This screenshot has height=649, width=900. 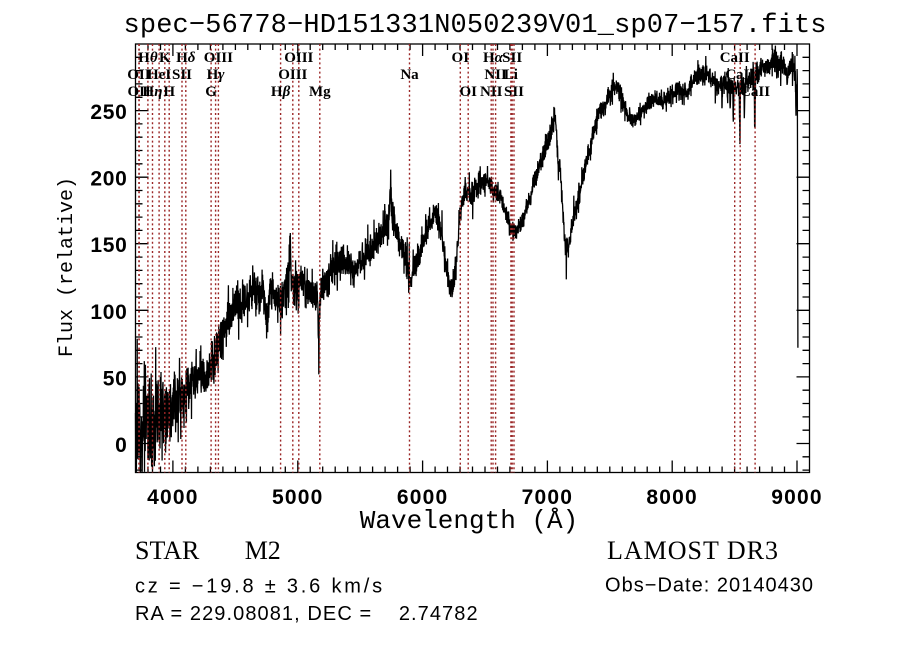 What do you see at coordinates (108, 112) in the screenshot?
I see `svg-text: 250` at bounding box center [108, 112].